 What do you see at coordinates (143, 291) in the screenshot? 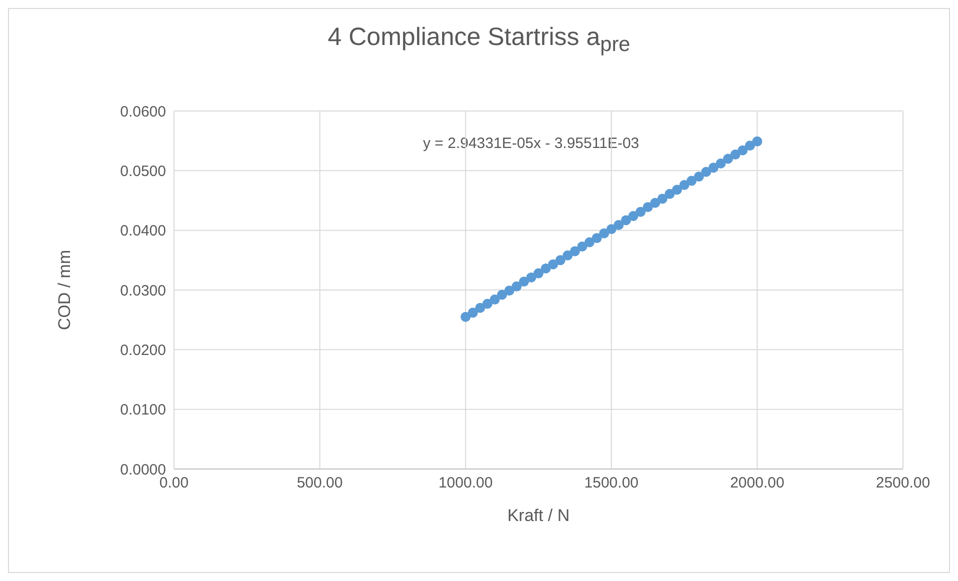
I see `y-tick-label: 0.0300` at bounding box center [143, 291].